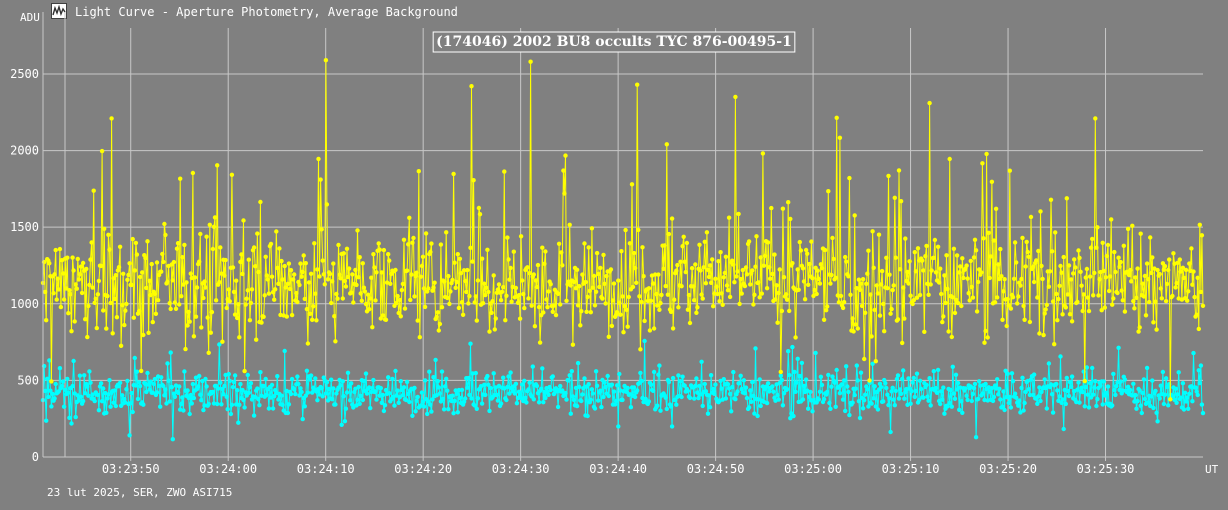 This screenshot has width=1228, height=510. I want to click on x-tick-label: 03:25:20, so click(1008, 469).